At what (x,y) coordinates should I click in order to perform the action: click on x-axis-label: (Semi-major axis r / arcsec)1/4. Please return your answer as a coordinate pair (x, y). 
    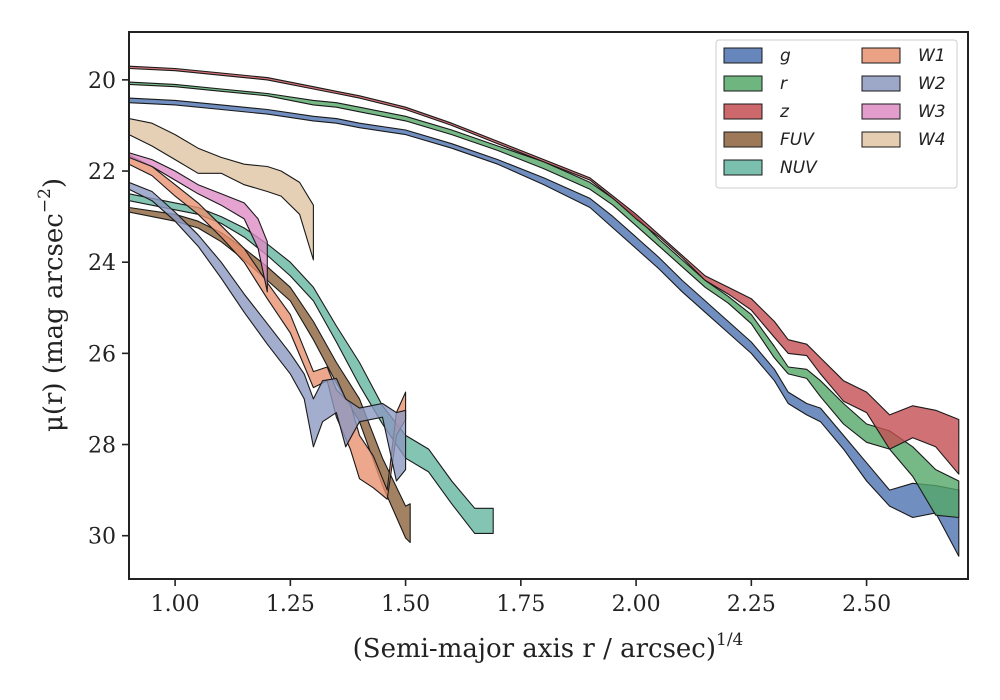
    Looking at the image, I should click on (548, 647).